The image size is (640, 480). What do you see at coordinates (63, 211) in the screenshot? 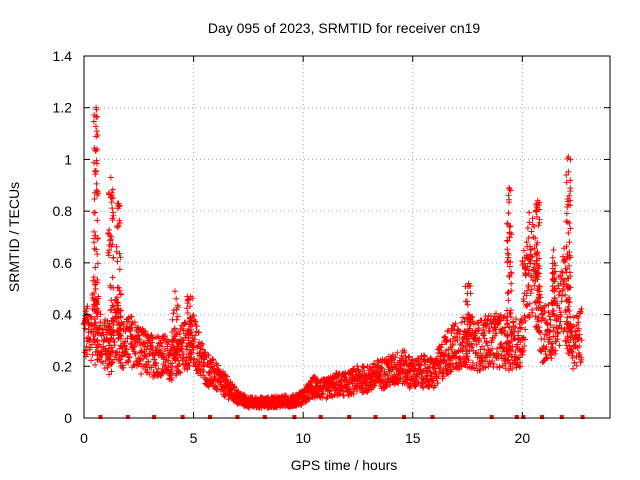
I see `y-tick-label: 0.8` at bounding box center [63, 211].